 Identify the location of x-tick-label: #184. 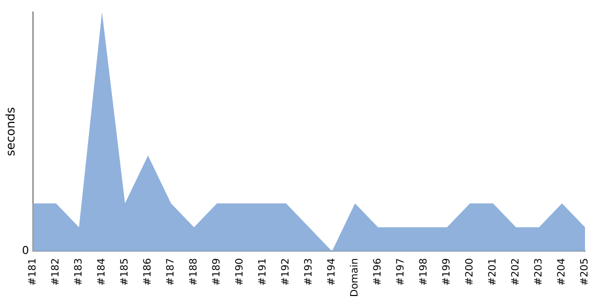
(102, 272).